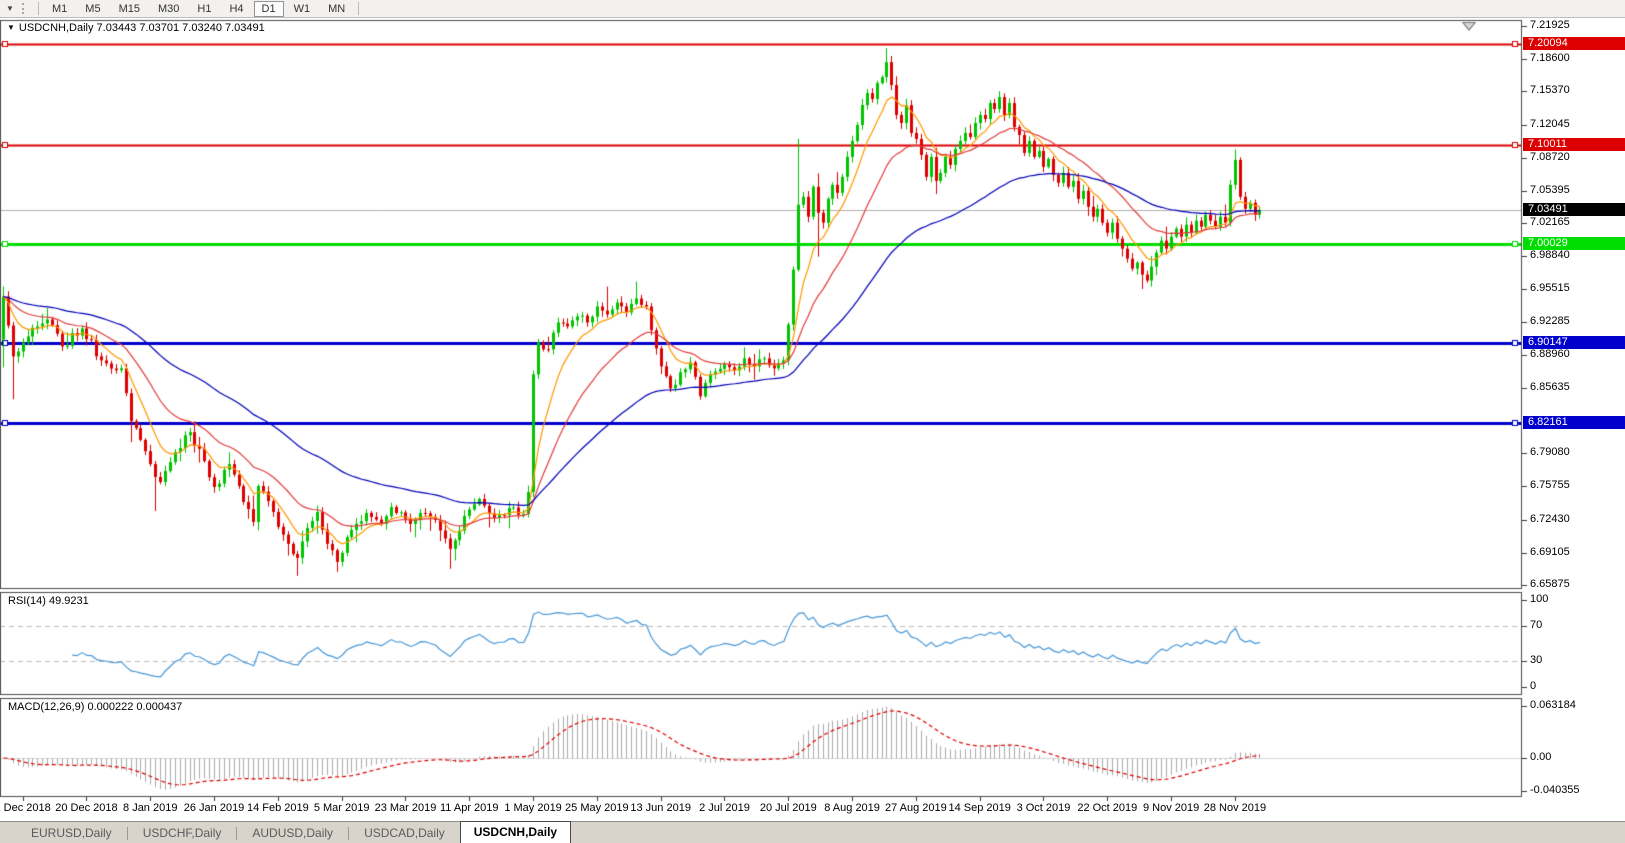 The width and height of the screenshot is (1625, 843). I want to click on tab-audusd-daily: AUDUSD,Daily, so click(293, 833).